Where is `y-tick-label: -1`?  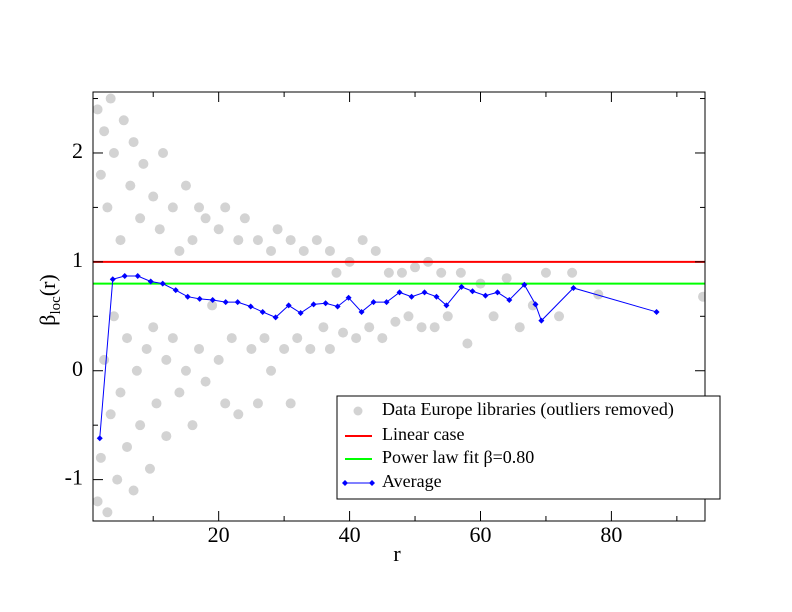 y-tick-label: -1 is located at coordinates (74, 477).